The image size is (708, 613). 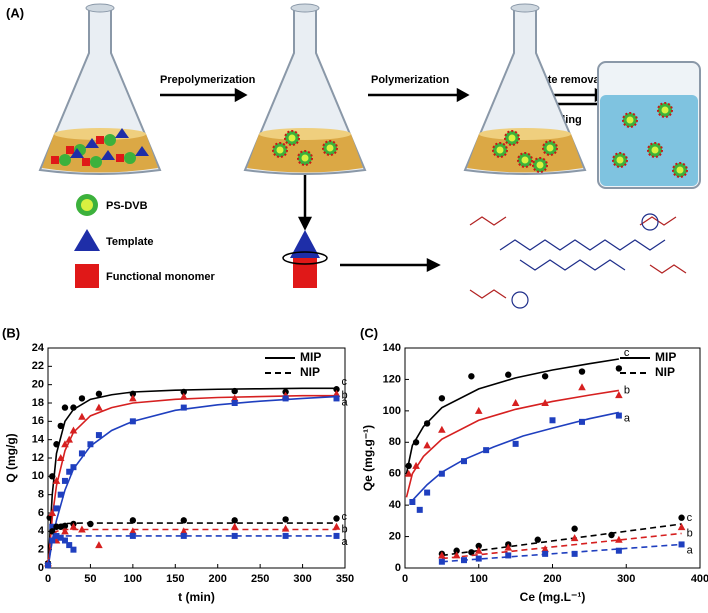 What do you see at coordinates (310, 357) in the screenshot?
I see `legend-label: MIP` at bounding box center [310, 357].